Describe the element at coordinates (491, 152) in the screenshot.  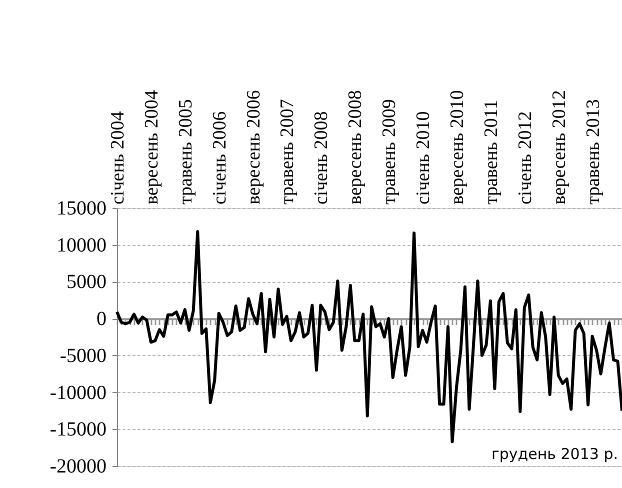
I see `x-tick-label: травень 2011` at that location.